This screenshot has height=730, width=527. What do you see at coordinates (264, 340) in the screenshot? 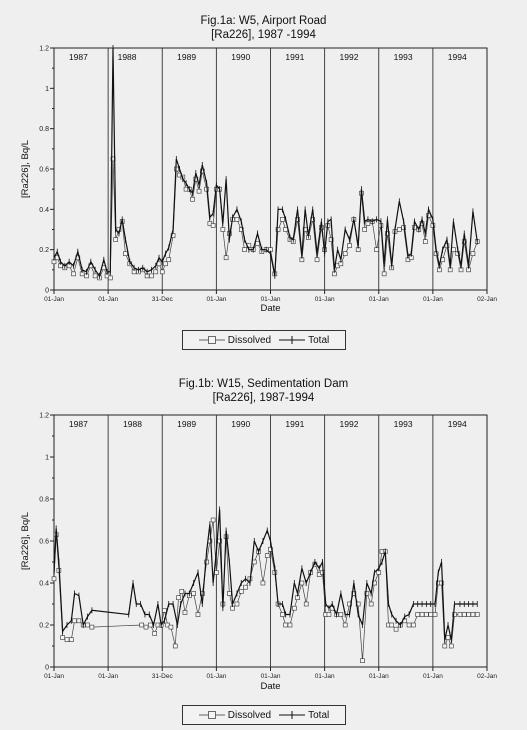
I see `chart1-legend: Dissolved Total` at bounding box center [264, 340].